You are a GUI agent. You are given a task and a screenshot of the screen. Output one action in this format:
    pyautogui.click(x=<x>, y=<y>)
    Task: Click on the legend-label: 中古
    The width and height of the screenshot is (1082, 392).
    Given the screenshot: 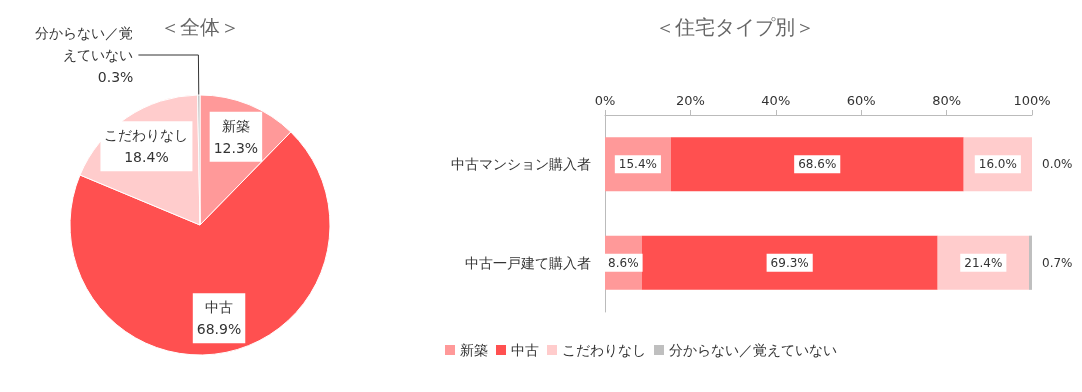 What is the action you would take?
    pyautogui.click(x=525, y=350)
    